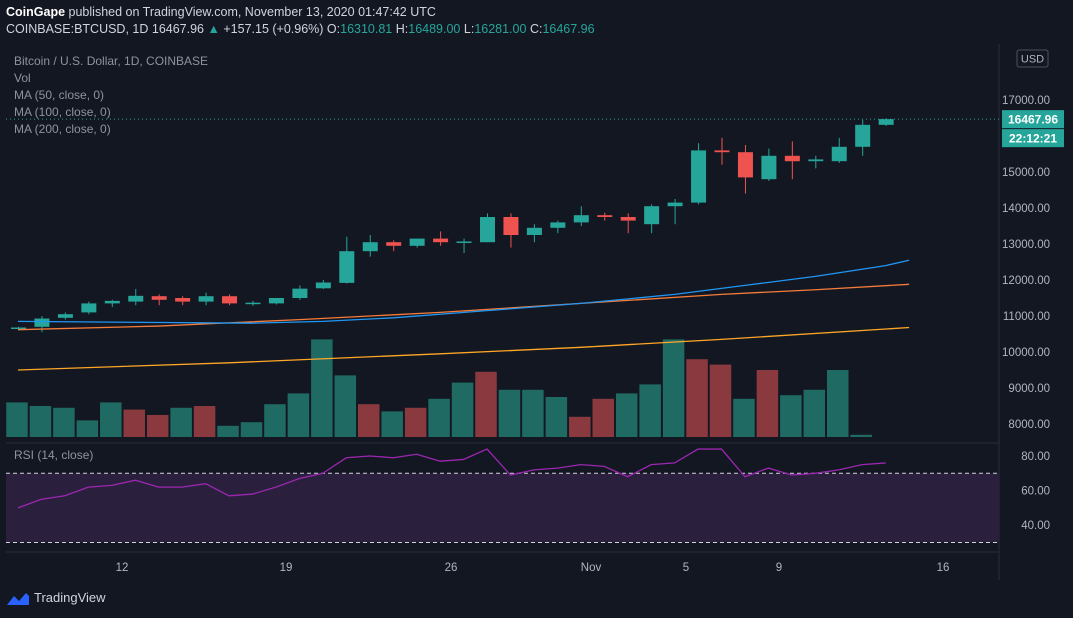  I want to click on price-tick-label: 8000.00, so click(1029, 425).